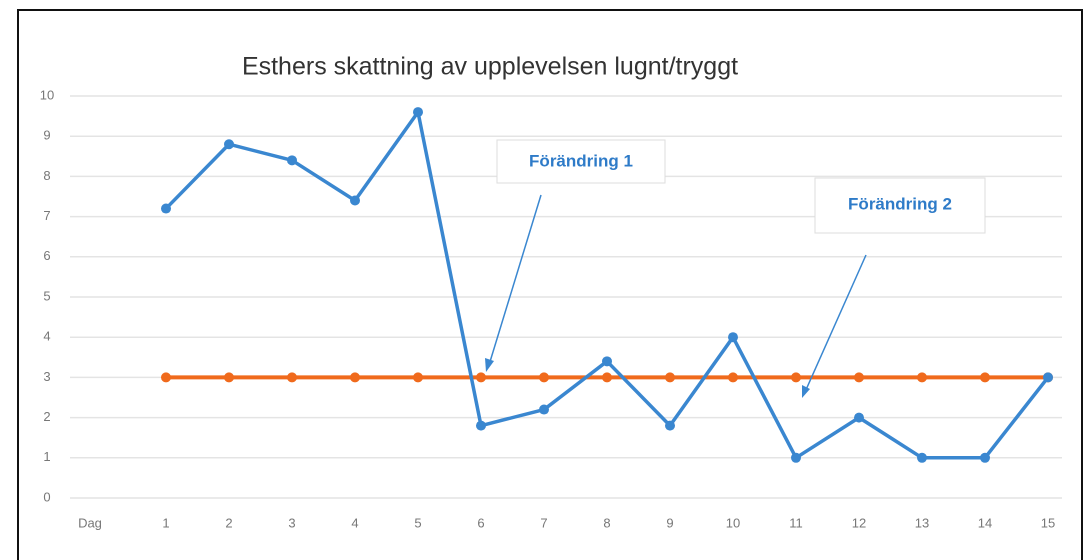 The width and height of the screenshot is (1084, 560). What do you see at coordinates (543, 522) in the screenshot?
I see `x-tick-label: 7` at bounding box center [543, 522].